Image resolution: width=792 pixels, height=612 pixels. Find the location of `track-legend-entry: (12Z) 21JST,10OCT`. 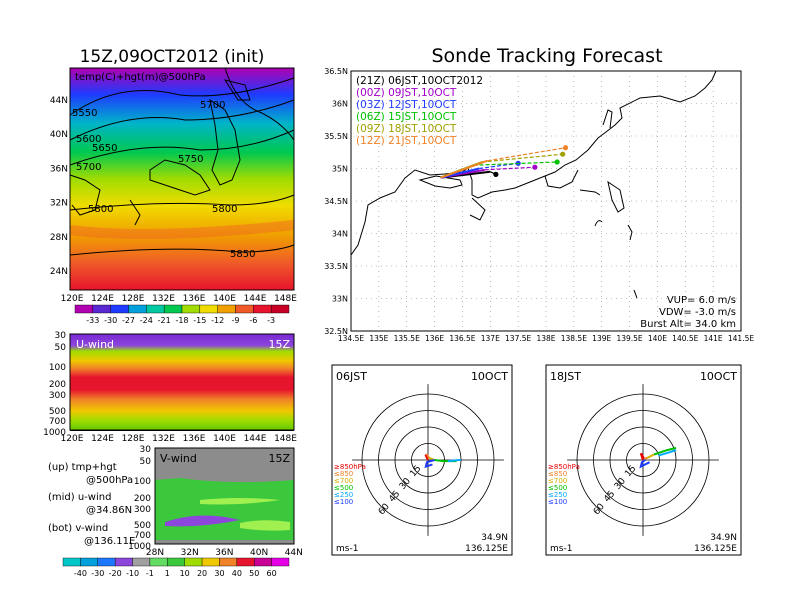

track-legend-entry: (12Z) 21JST,10OCT is located at coordinates (406, 141).